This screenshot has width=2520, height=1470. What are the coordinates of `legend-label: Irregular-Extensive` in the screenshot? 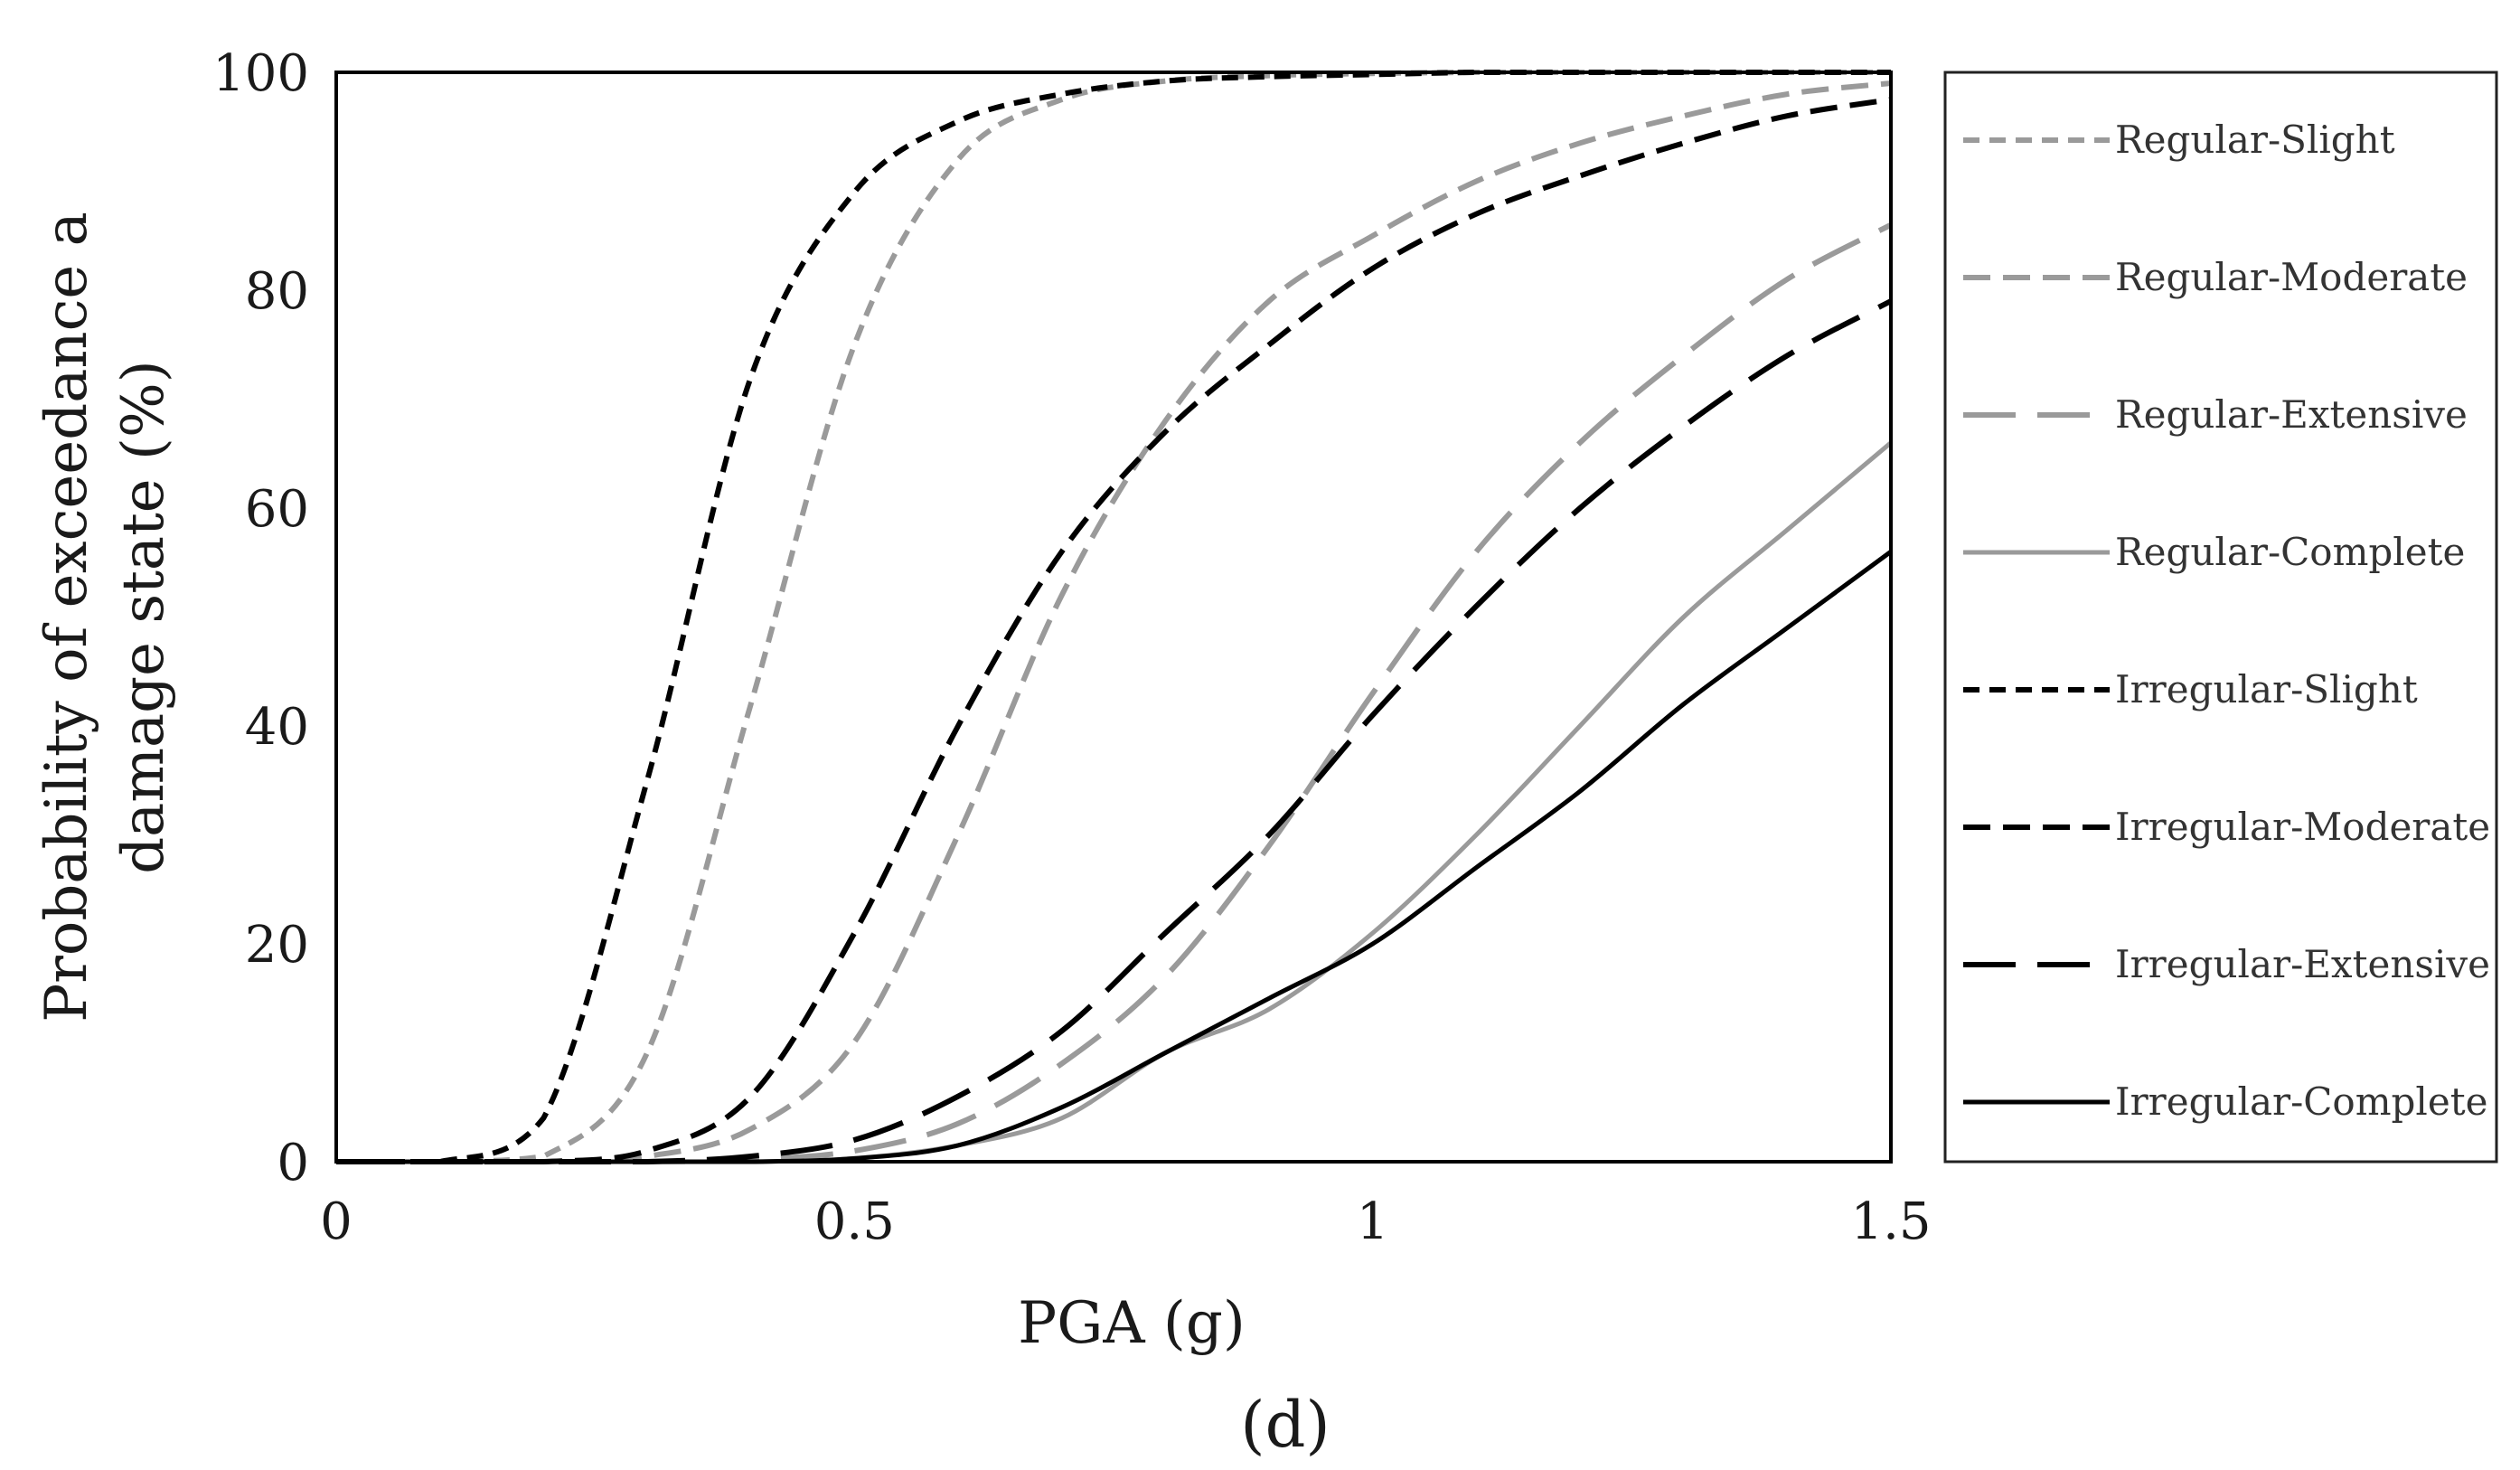 It's located at (2302, 964).